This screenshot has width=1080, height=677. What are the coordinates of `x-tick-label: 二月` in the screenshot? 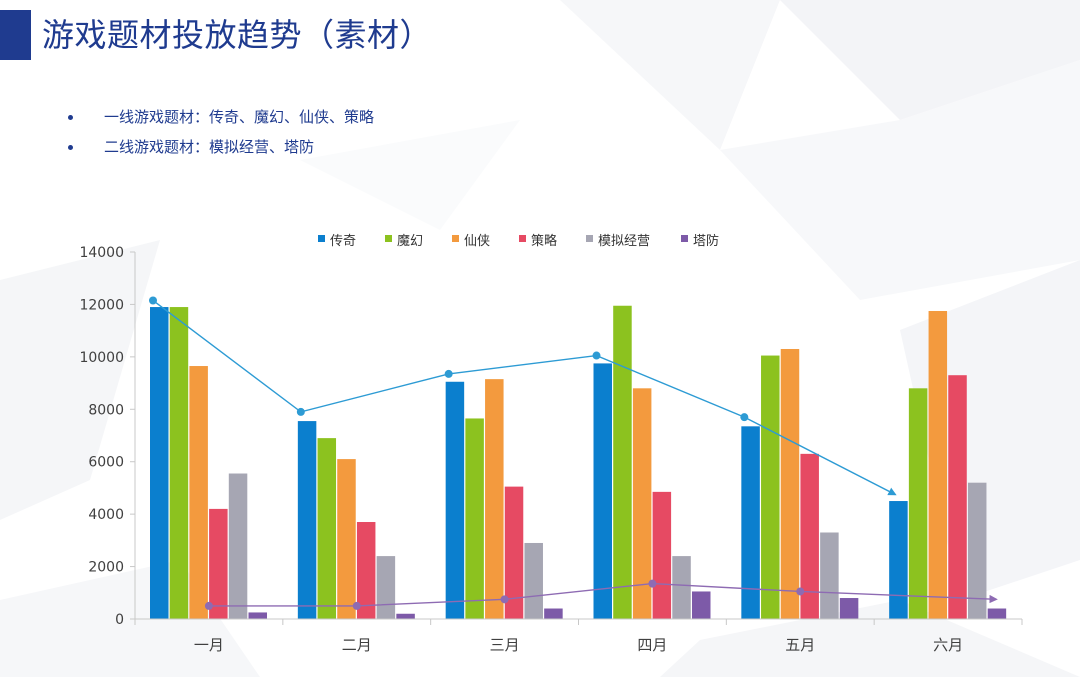 It's located at (357, 645).